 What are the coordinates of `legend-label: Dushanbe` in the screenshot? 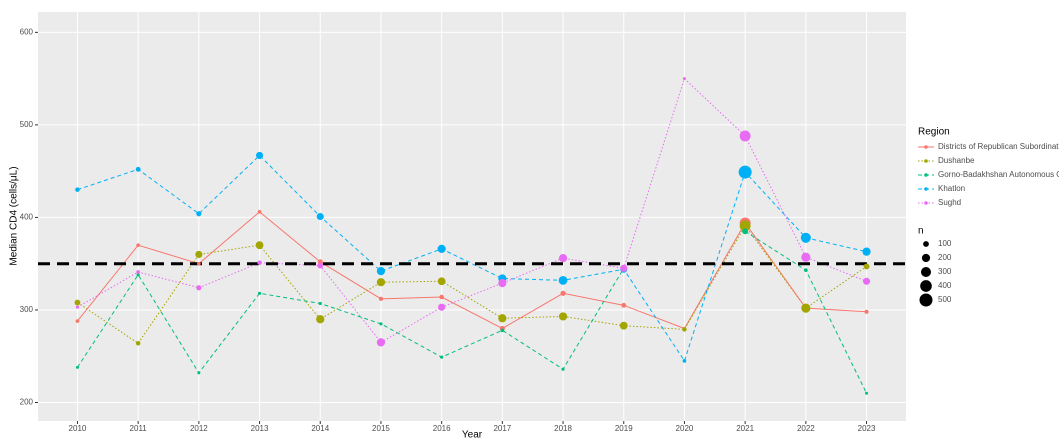 It's located at (956, 160).